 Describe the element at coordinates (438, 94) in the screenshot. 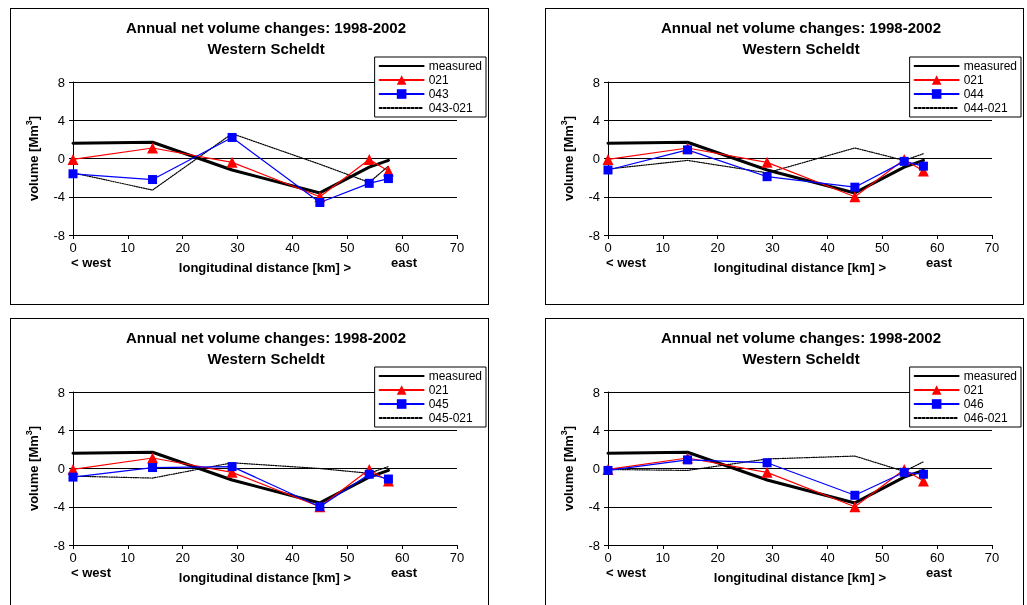

I see `legend-label: 043` at that location.